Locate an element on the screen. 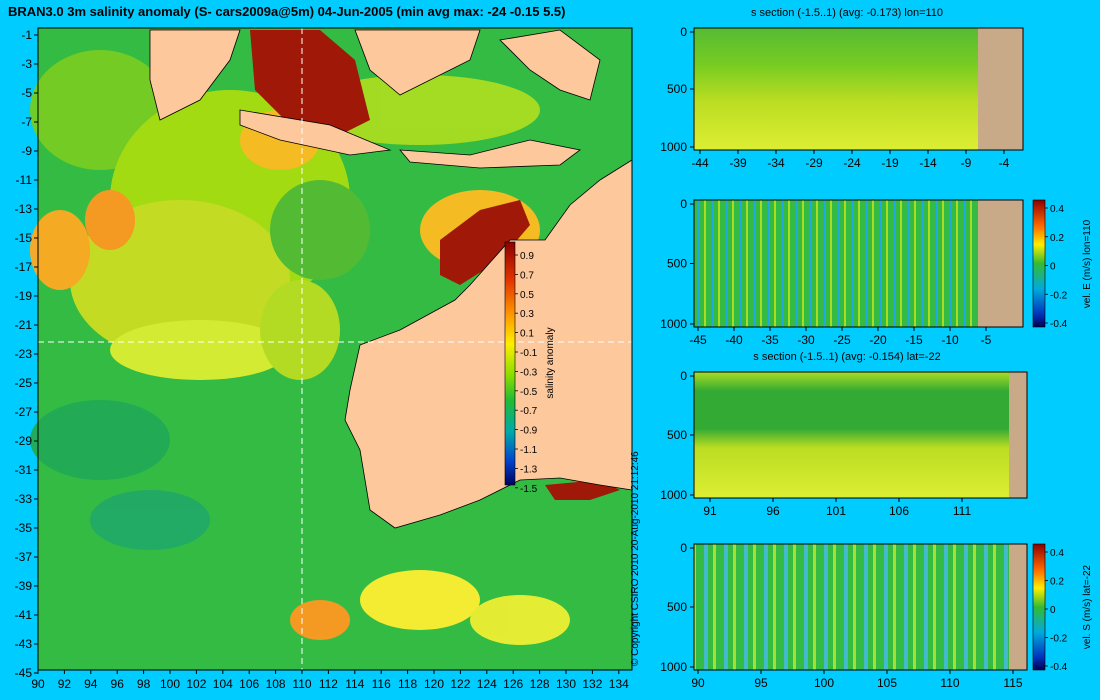  panel-1-axes: -44 -39 -34 -29 -24 -19 -14 -9 -4 0 500 1000 is located at coordinates (834, 97).